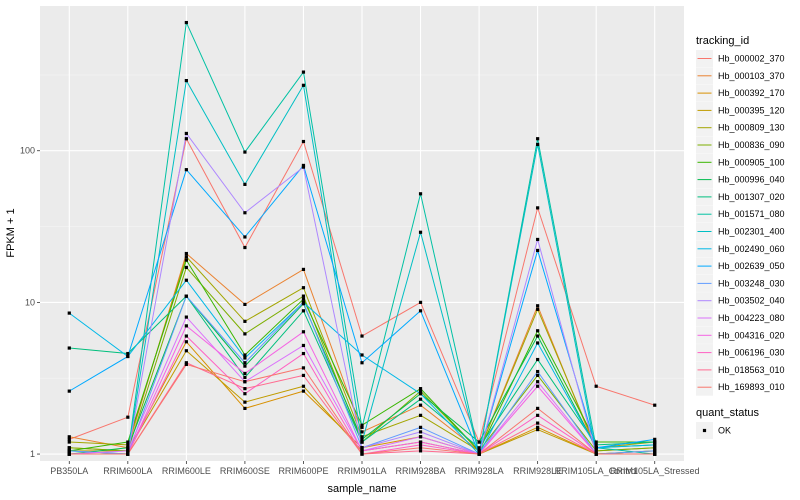  What do you see at coordinates (361, 489) in the screenshot?
I see `x-axis-title: sample_name` at bounding box center [361, 489].